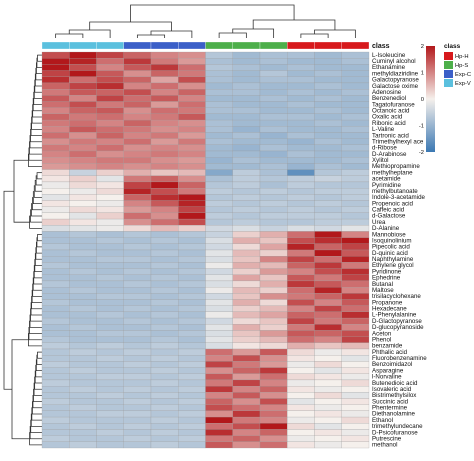 The width and height of the screenshot is (474, 461). What do you see at coordinates (387, 117) in the screenshot?
I see `row-label: Oxalic acid` at bounding box center [387, 117].